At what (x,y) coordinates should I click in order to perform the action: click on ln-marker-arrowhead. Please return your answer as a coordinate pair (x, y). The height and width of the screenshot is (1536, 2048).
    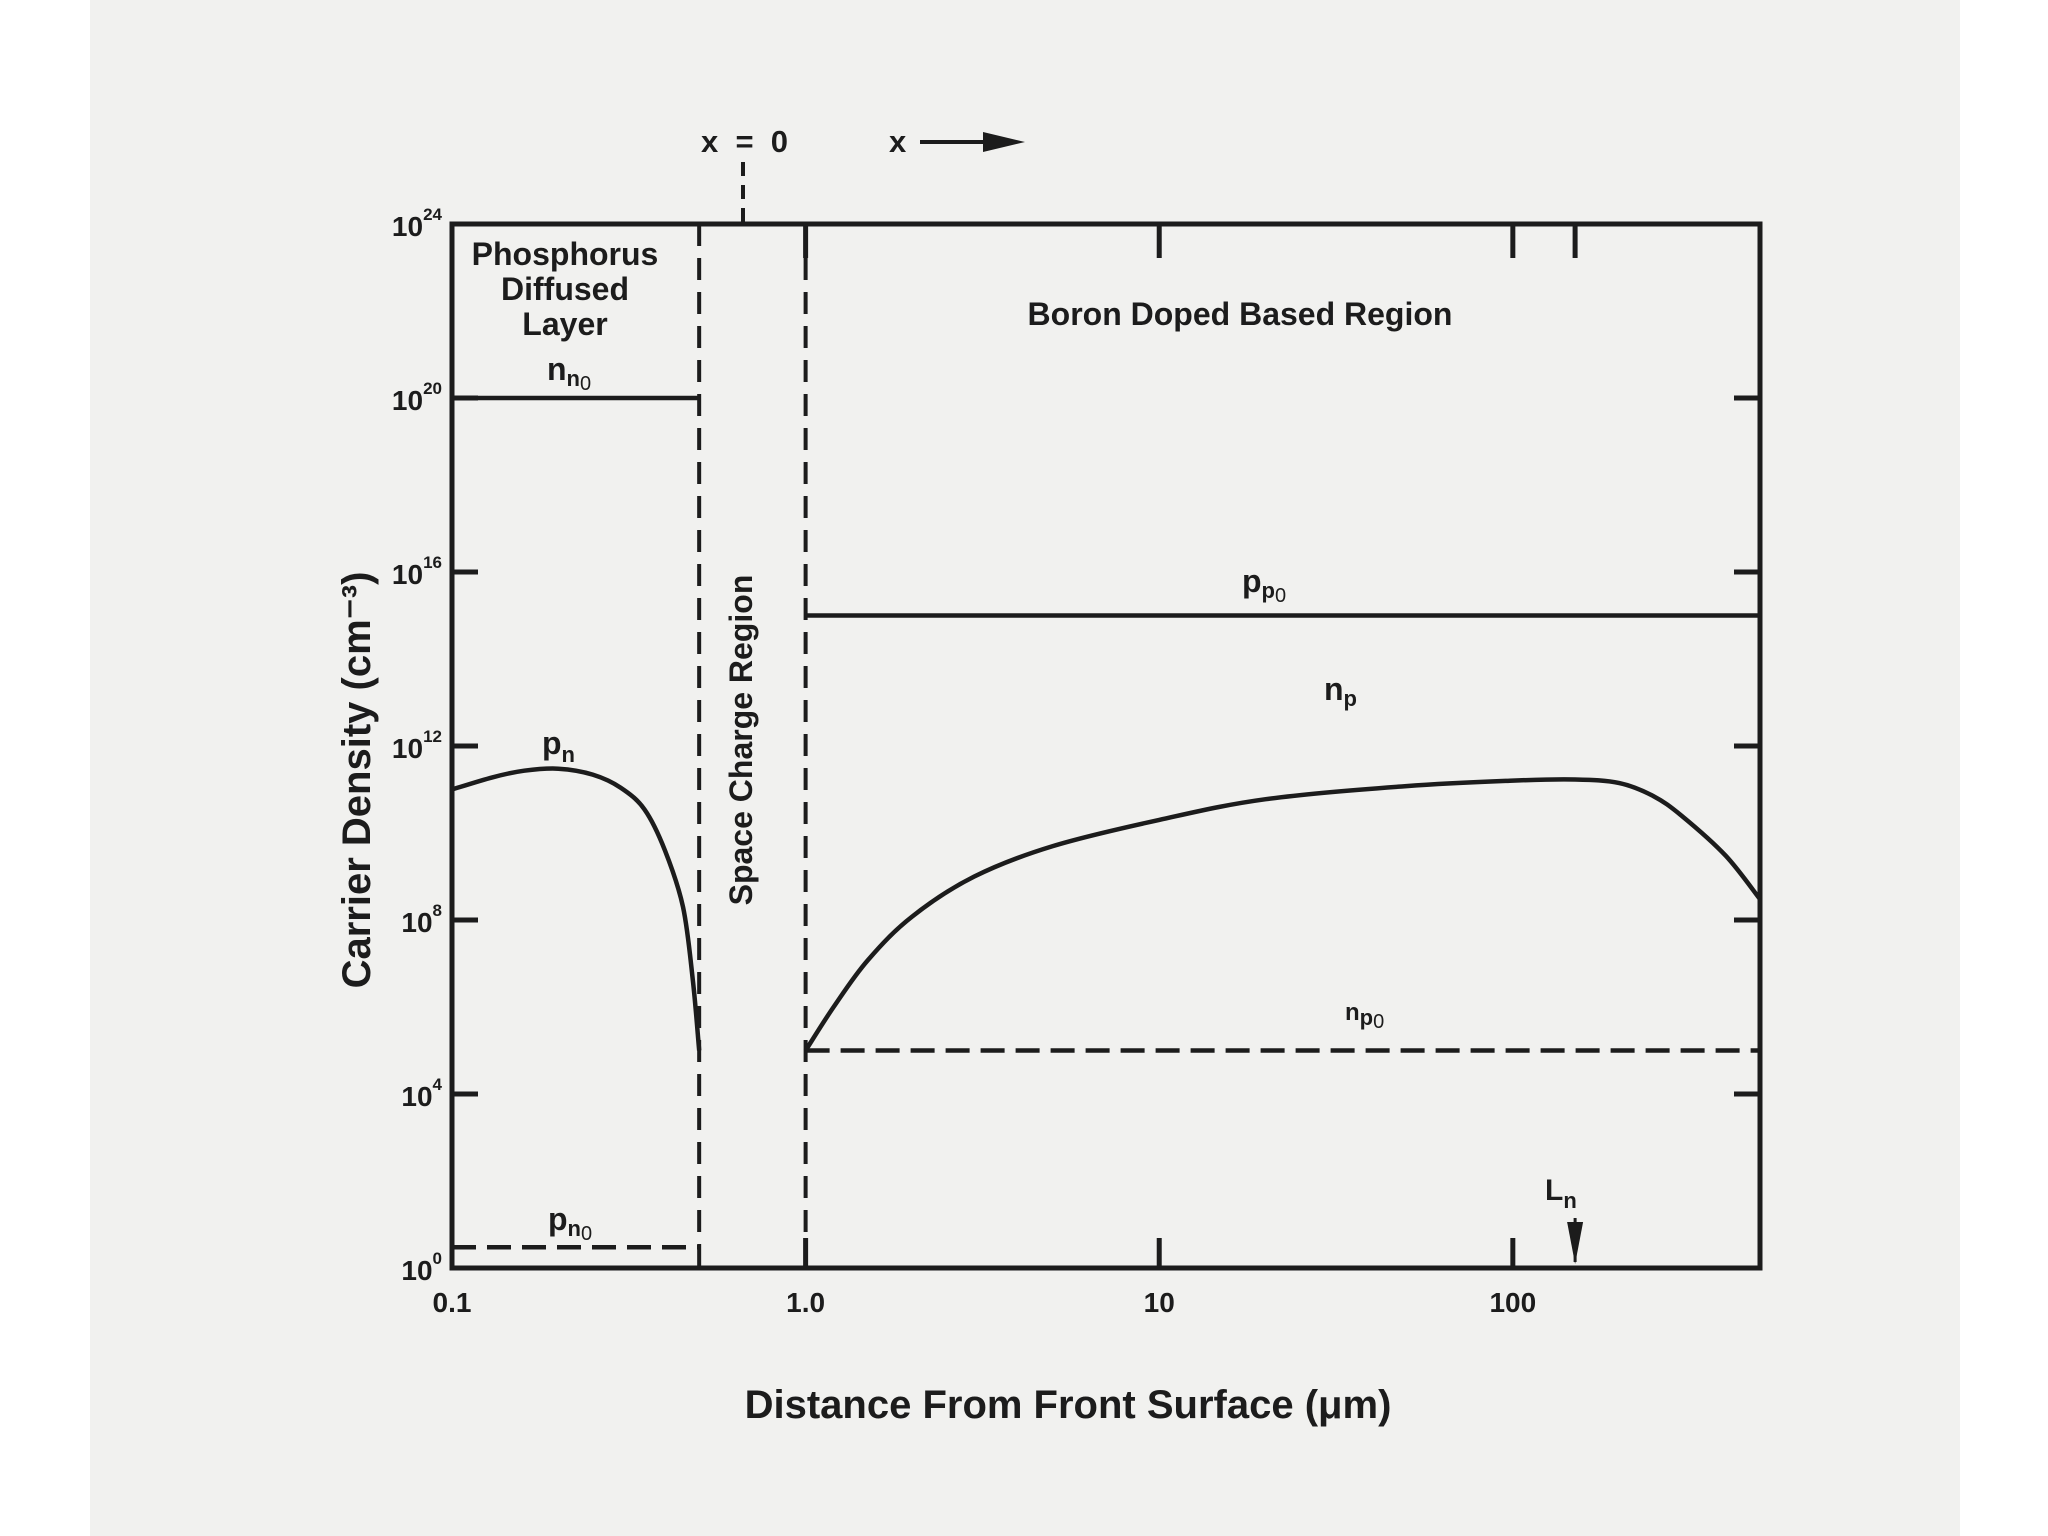
    Looking at the image, I should click on (1575, 1243).